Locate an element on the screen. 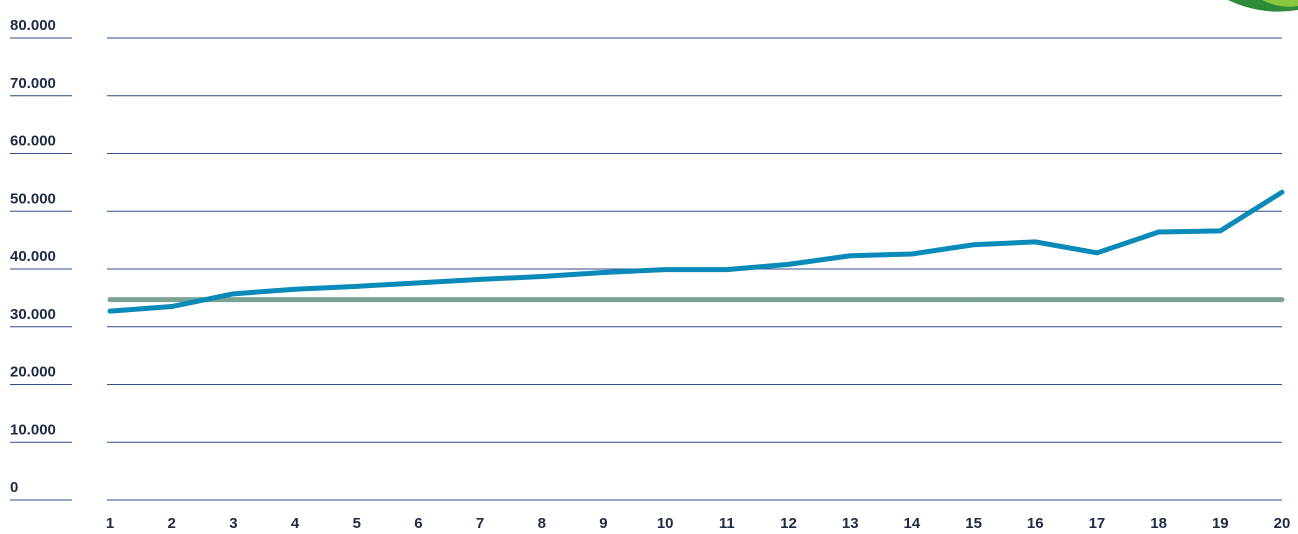  x-tick-label: 19 is located at coordinates (1220, 523).